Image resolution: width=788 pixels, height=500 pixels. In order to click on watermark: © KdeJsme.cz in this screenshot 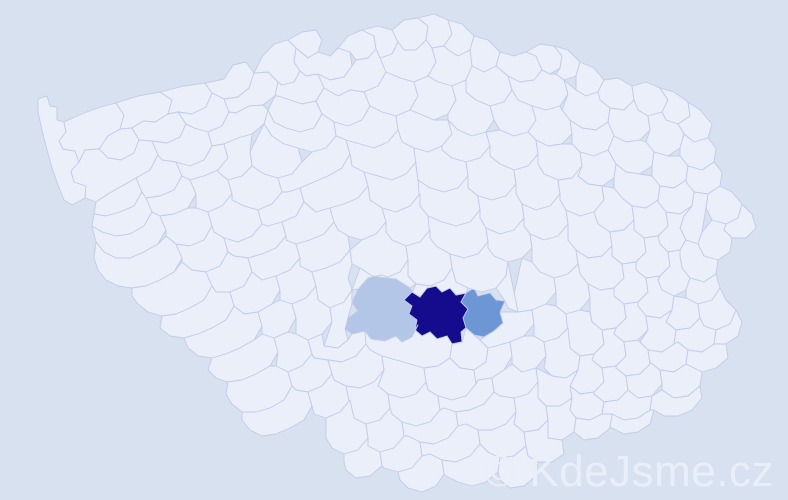, I will do `click(629, 472)`.